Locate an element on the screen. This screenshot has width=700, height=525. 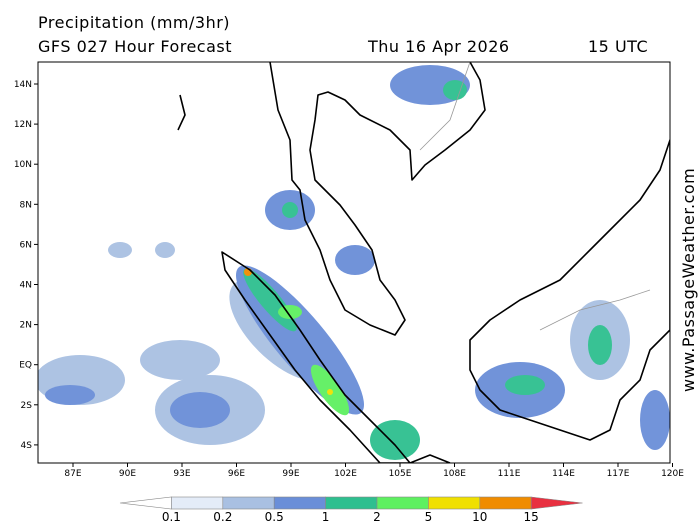
time: 15 UTC is located at coordinates (618, 46).